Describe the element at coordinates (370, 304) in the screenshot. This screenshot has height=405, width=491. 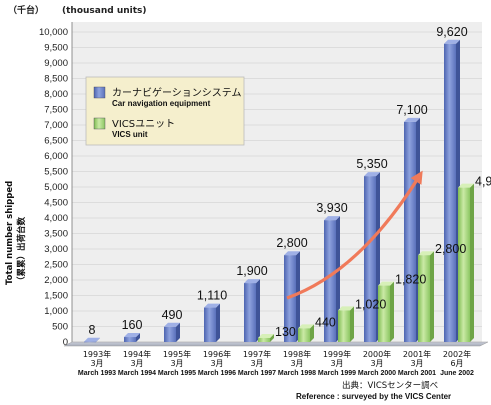
I see `data-label: 1,020` at that location.